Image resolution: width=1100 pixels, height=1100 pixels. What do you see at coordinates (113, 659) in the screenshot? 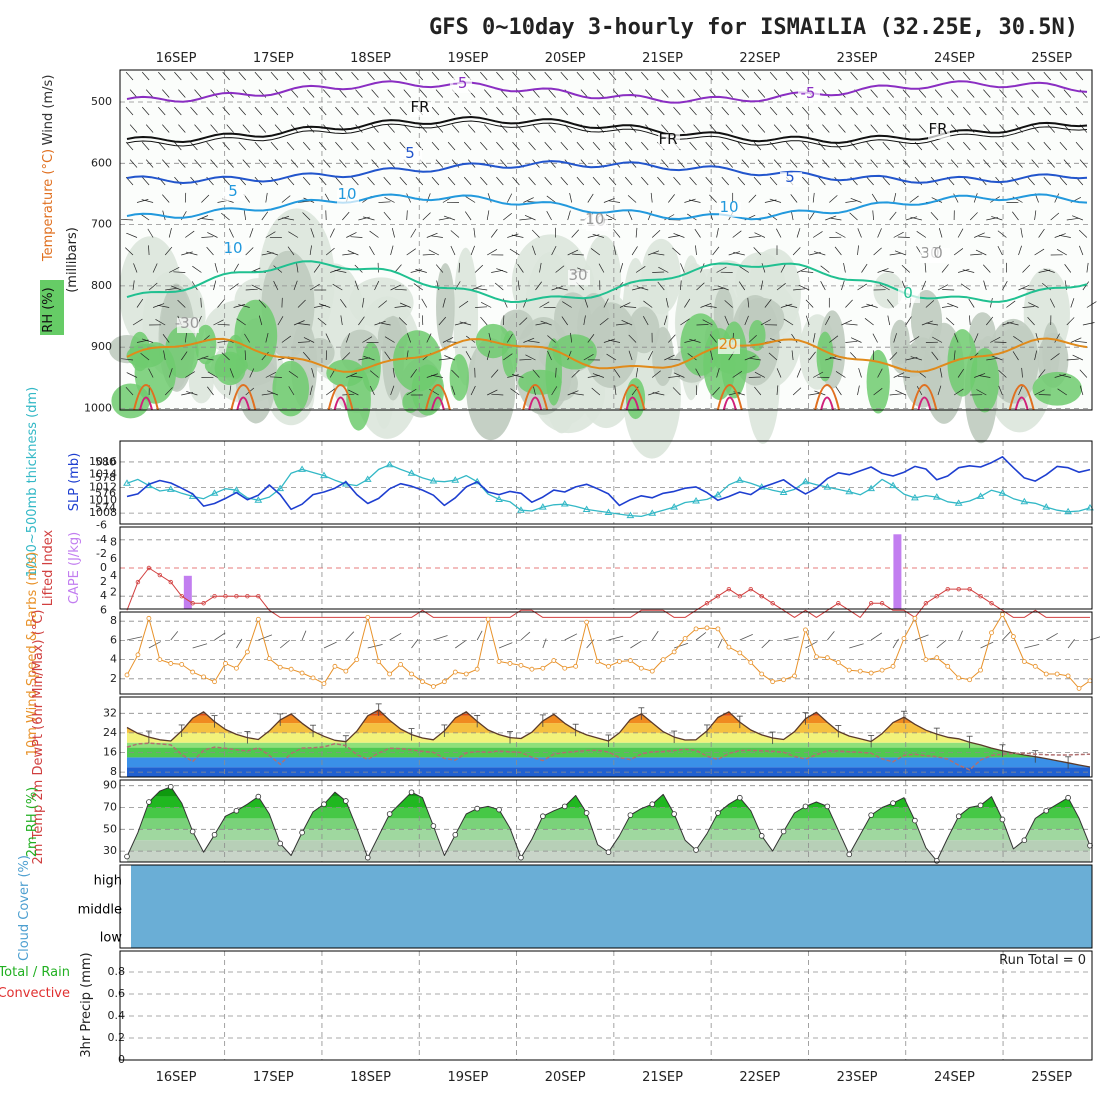
I see `wind-tick-label: 4` at bounding box center [113, 659].